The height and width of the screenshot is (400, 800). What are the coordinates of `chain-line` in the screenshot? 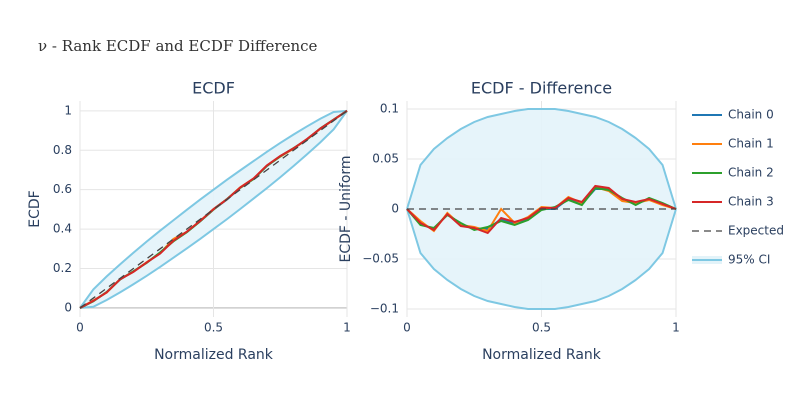 It's located at (541, 209).